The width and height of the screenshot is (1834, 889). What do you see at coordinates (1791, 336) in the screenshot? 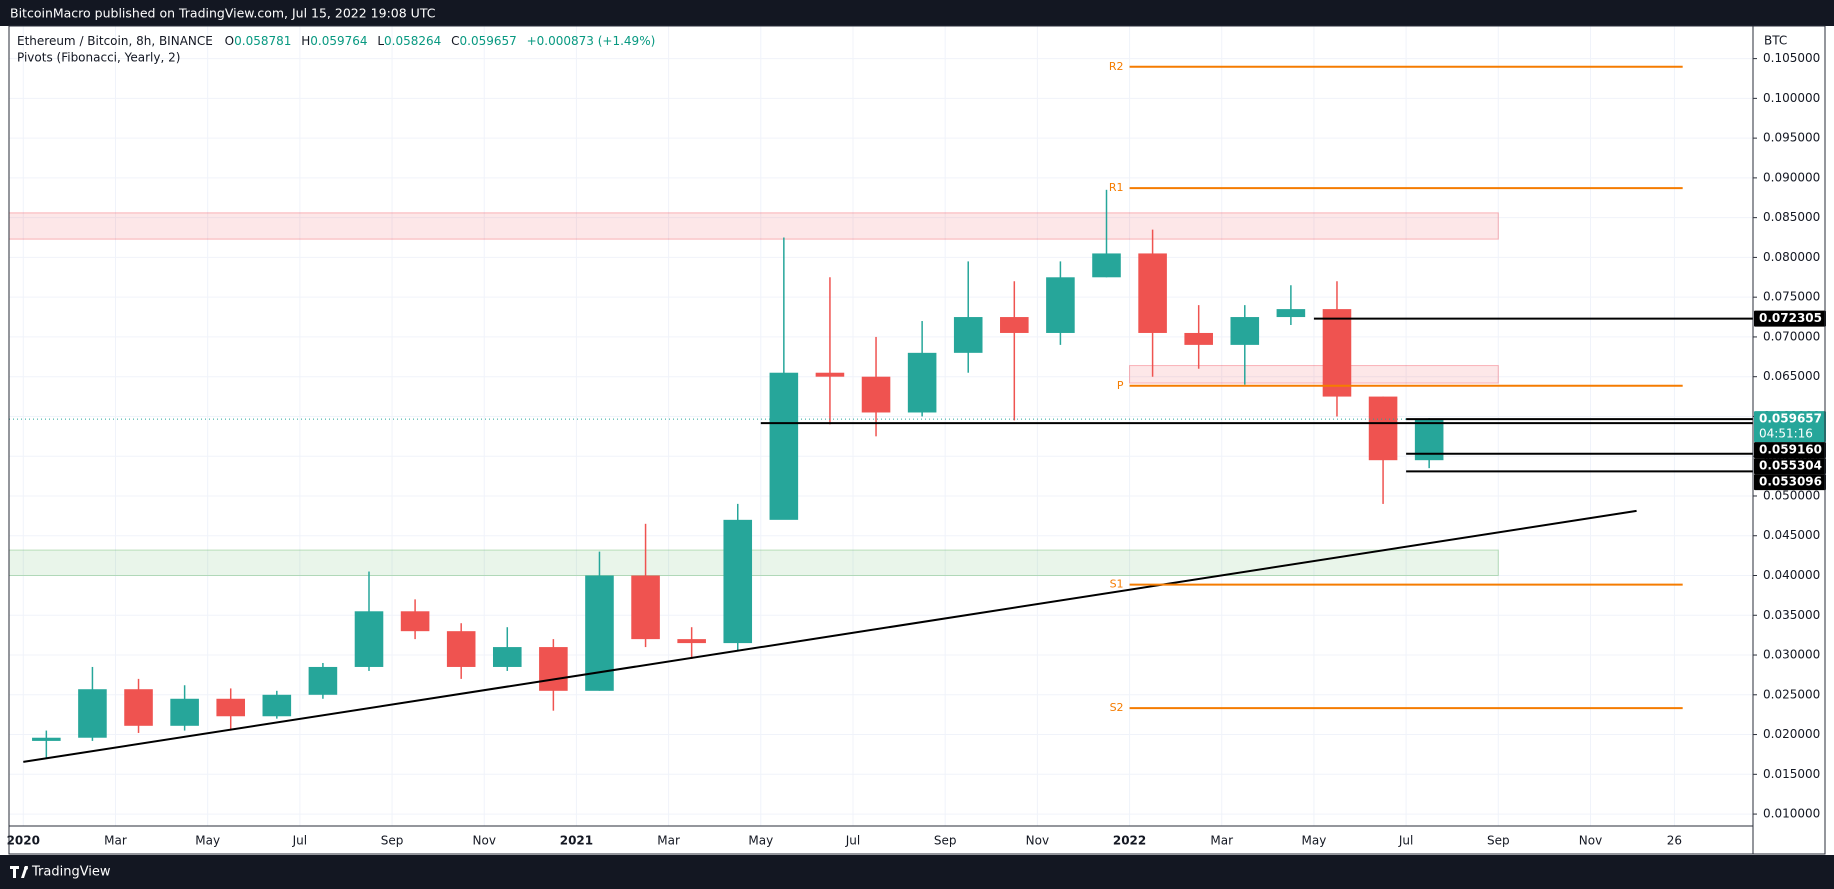
I see `y-tick-label: 0.070000` at bounding box center [1791, 336].